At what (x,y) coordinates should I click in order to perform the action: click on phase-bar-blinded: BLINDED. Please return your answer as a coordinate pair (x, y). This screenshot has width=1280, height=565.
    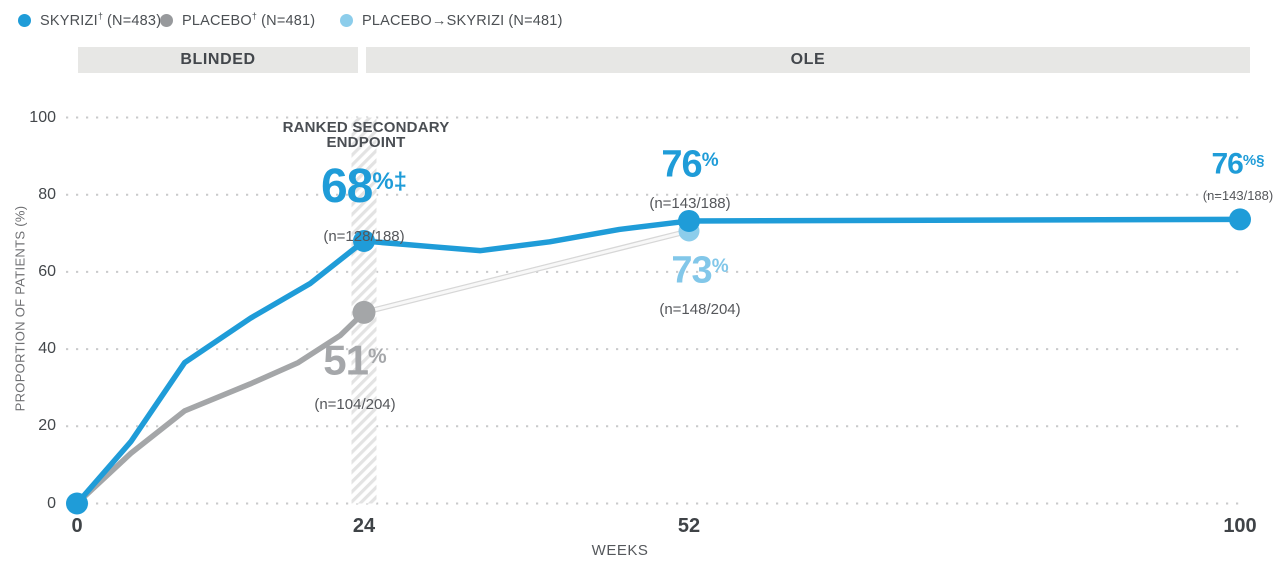
    Looking at the image, I should click on (218, 60).